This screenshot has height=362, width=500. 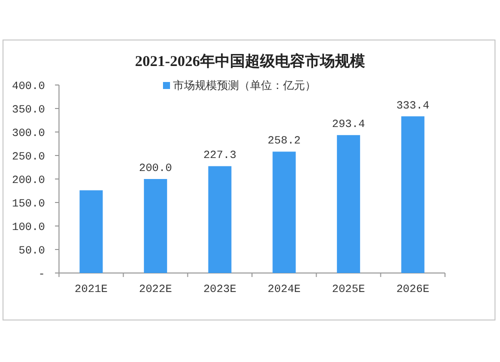 I want to click on x-tick-label: 2022E, so click(x=155, y=290).